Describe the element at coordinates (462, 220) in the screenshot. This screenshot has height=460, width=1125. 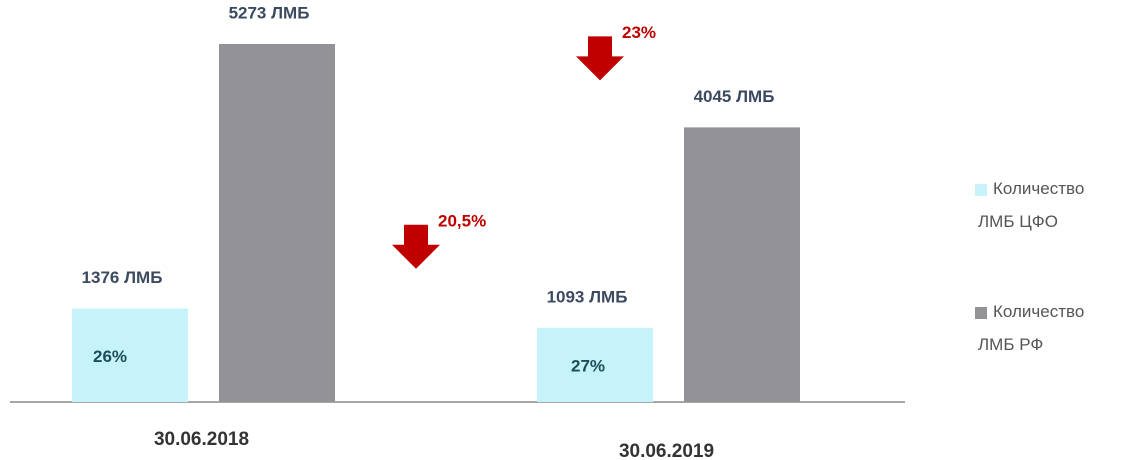
I see `change-label: 20,5%` at that location.